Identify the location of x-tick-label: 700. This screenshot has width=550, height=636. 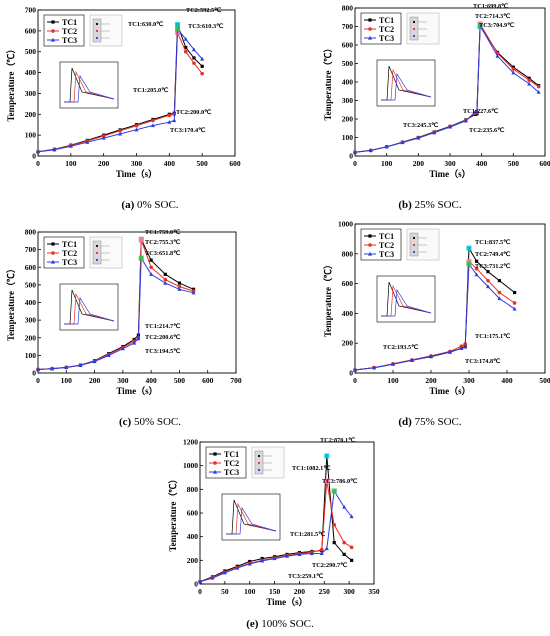
(236, 380).